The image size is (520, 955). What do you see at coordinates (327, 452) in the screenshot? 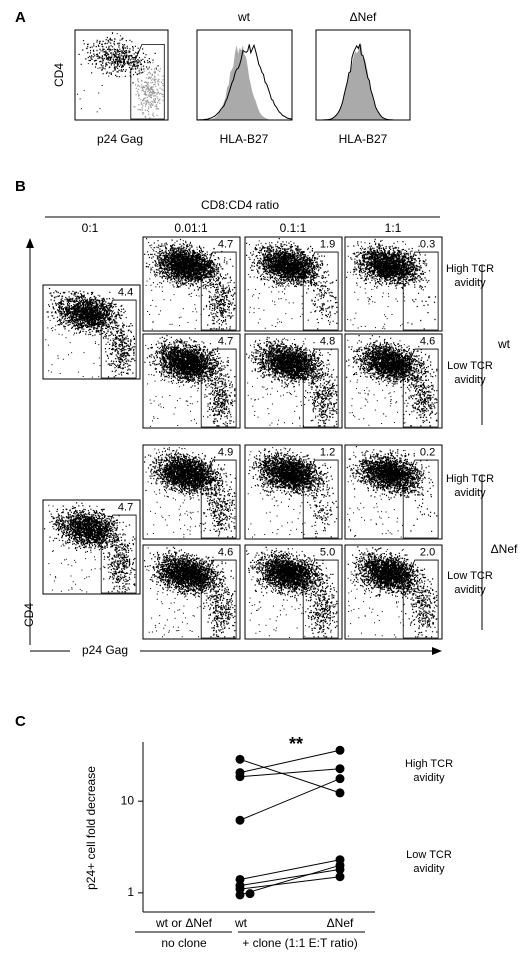
I see `gate-value: 1.2` at bounding box center [327, 452].